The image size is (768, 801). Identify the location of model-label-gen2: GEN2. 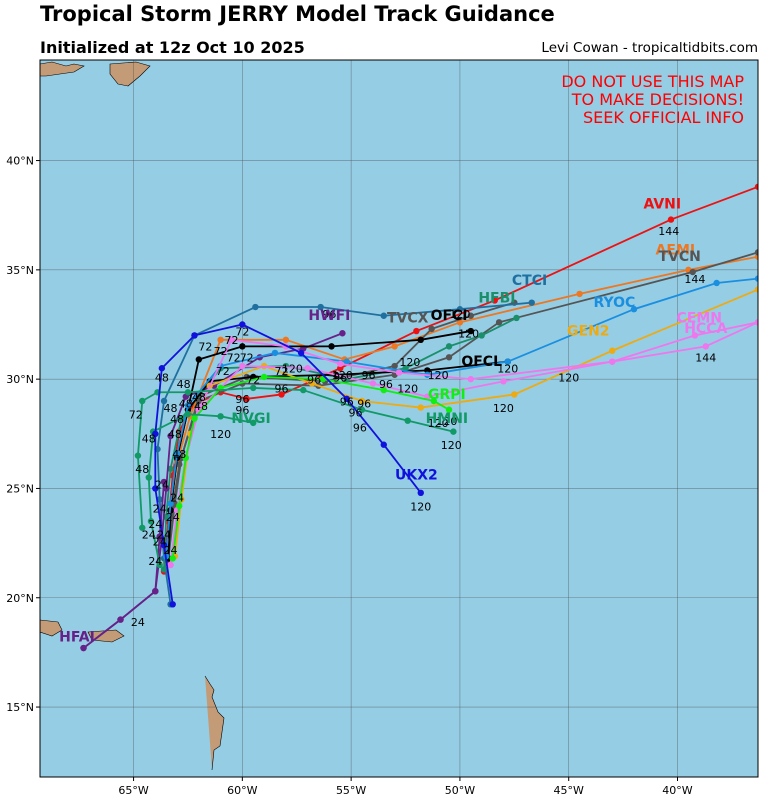
(588, 331).